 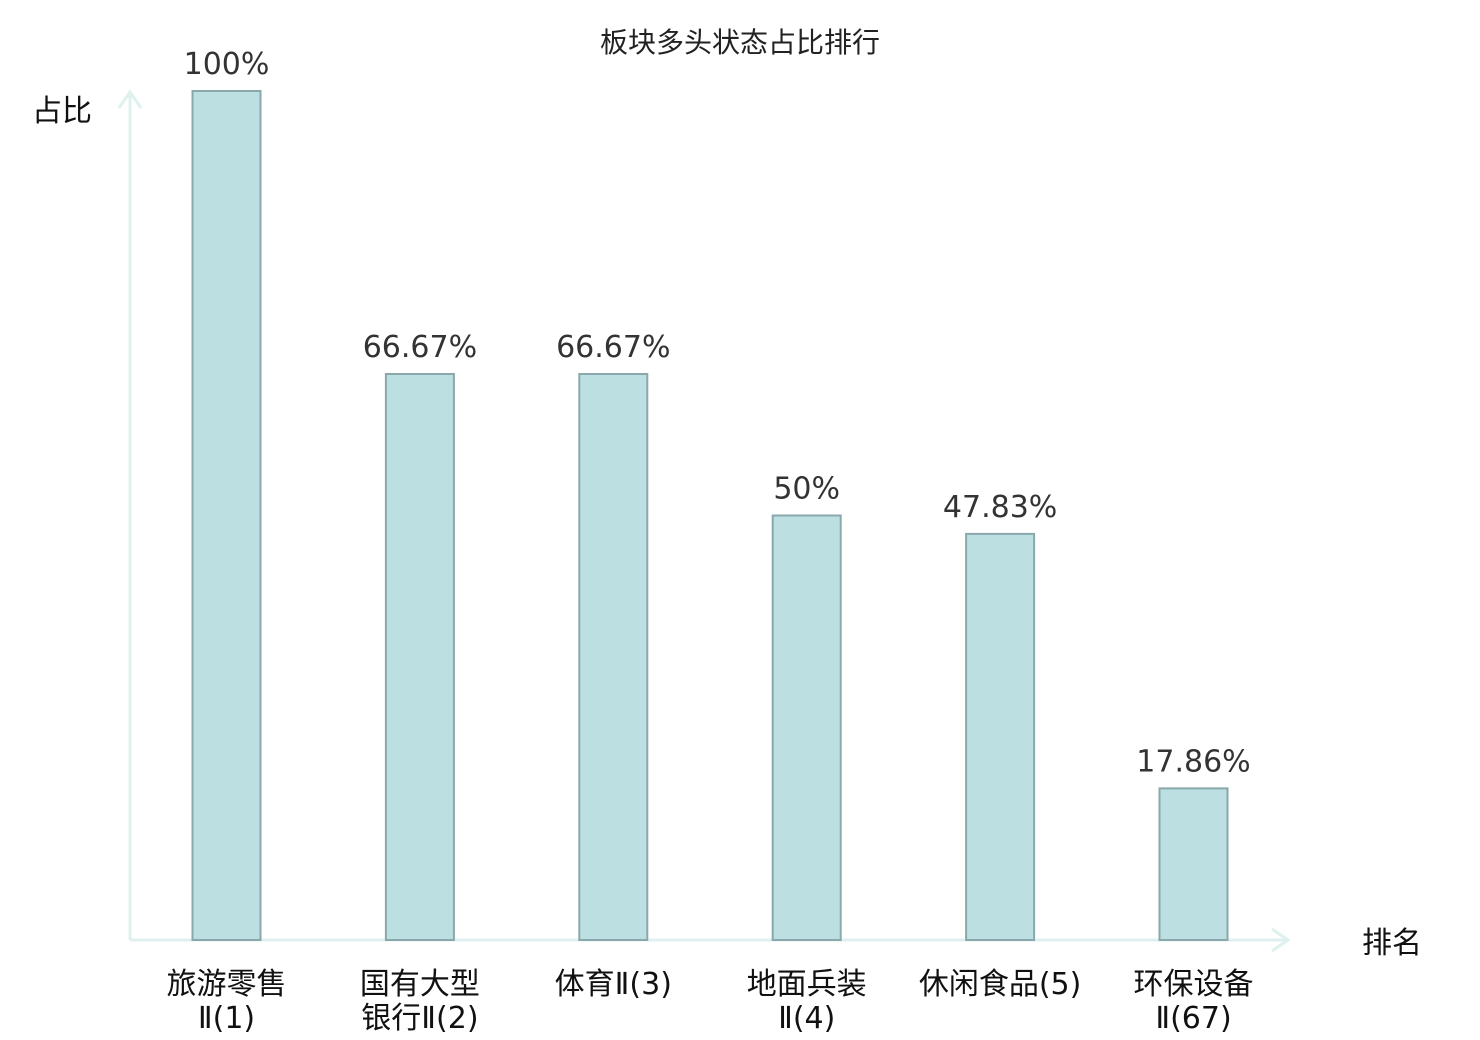 I want to click on category-label: 银行Ⅱ(2), so click(x=419, y=1018).